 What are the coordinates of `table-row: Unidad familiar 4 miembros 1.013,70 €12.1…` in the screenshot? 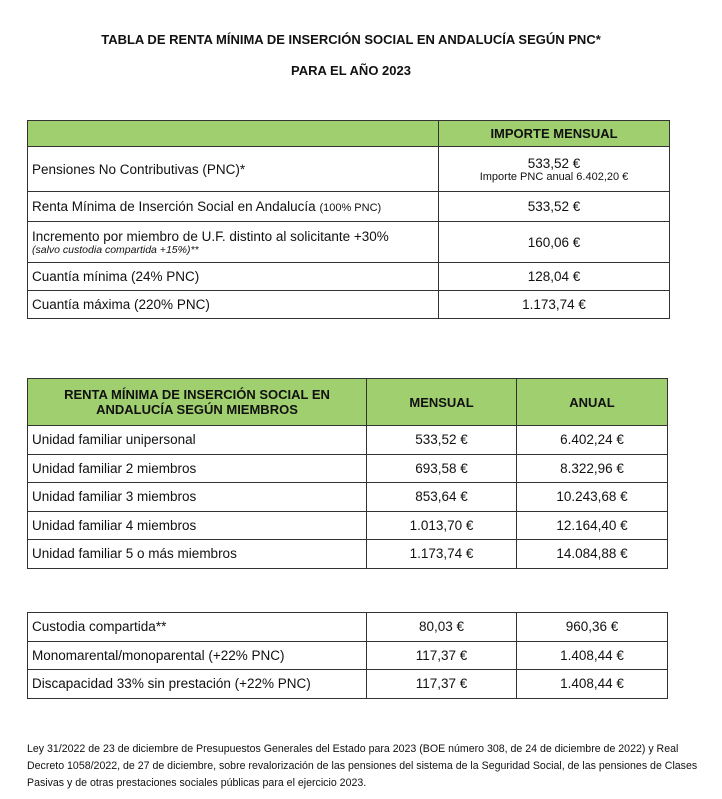 It's located at (347, 525).